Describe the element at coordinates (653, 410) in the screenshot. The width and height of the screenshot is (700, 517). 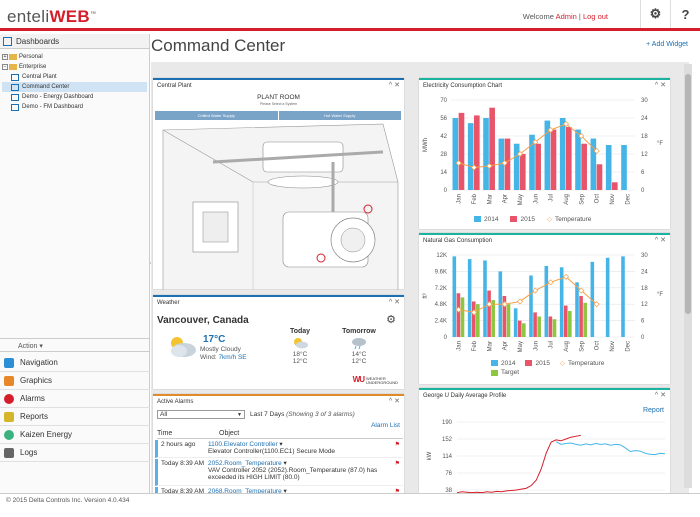
I see `report-link: Report` at that location.